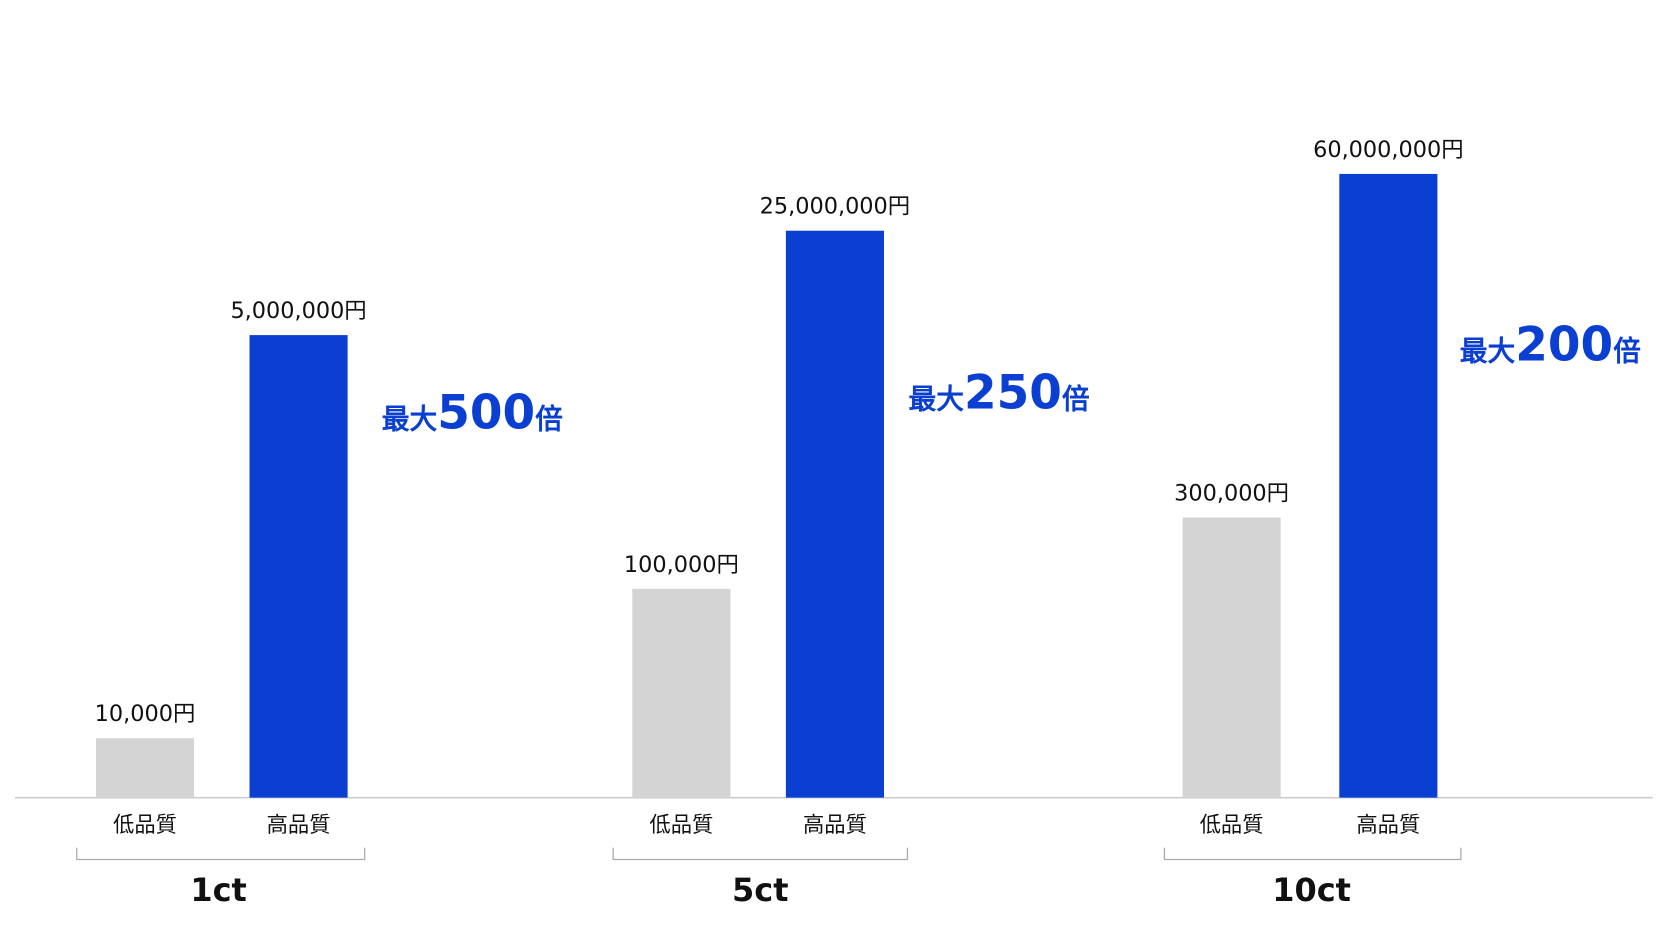 The height and width of the screenshot is (941, 1672). Describe the element at coordinates (760, 890) in the screenshot. I see `group-label: 5ct` at that location.